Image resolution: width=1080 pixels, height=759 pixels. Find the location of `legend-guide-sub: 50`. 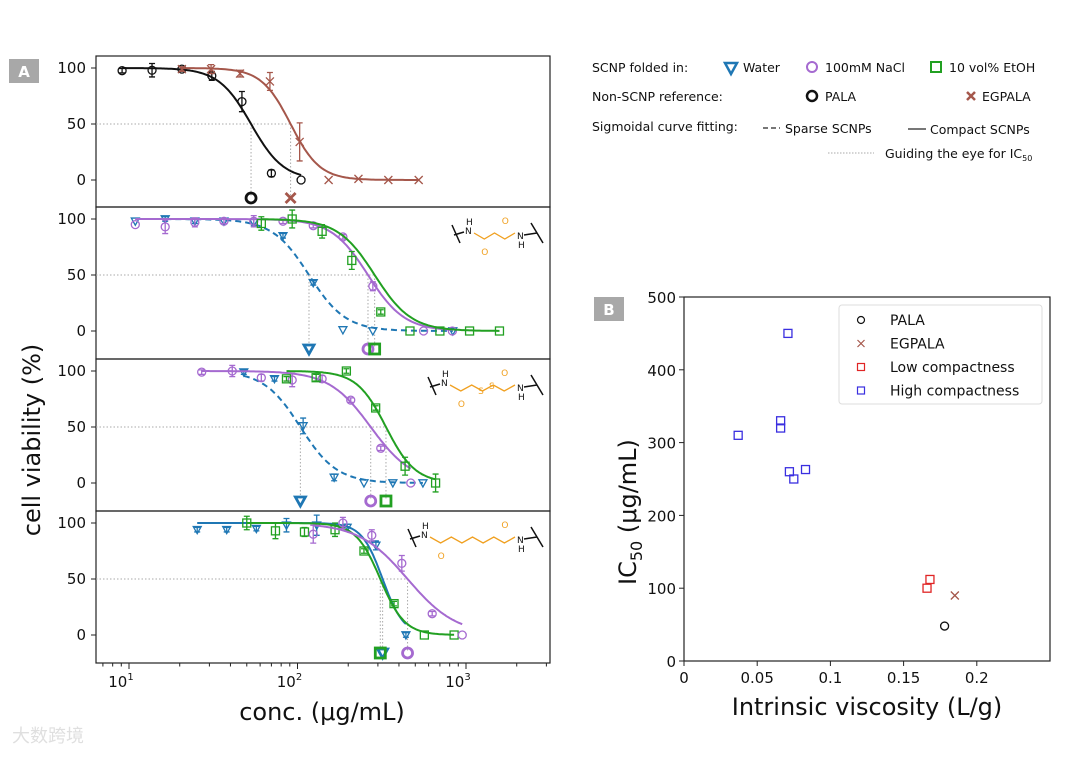

legend-guide-sub: 50 is located at coordinates (1027, 158).